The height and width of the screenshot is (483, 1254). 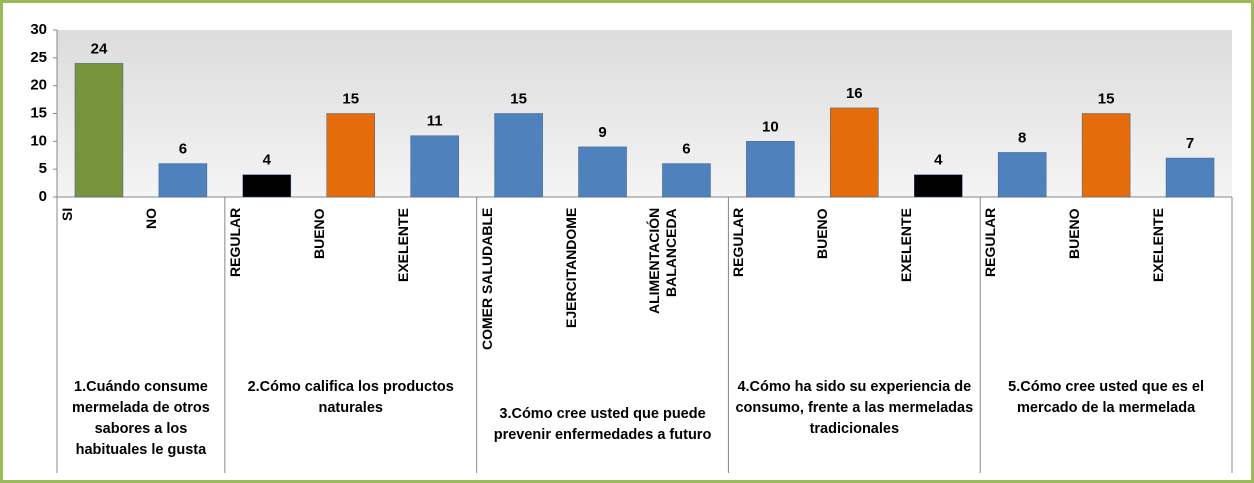 What do you see at coordinates (350, 397) in the screenshot?
I see `group-label: 2.Cómo califica los productos naturales` at bounding box center [350, 397].